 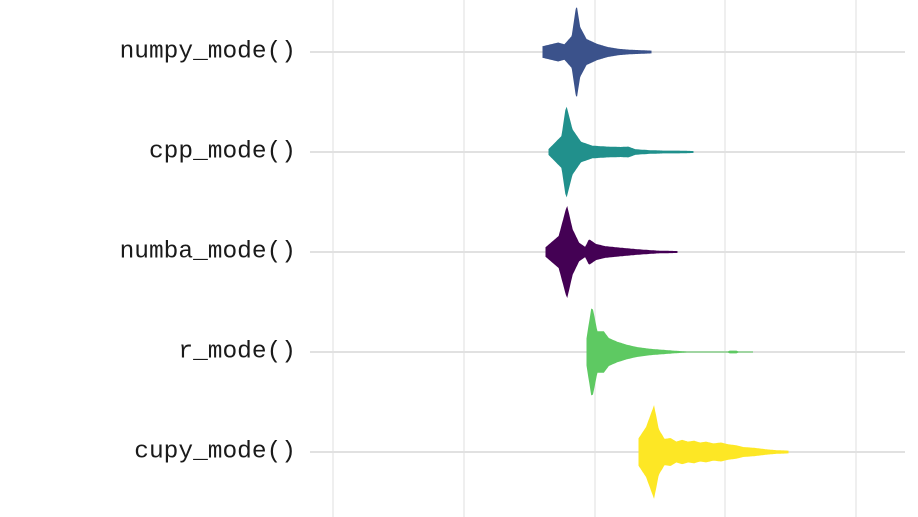 What do you see at coordinates (215, 452) in the screenshot?
I see `y-tick-label: cupy_mode()` at bounding box center [215, 452].